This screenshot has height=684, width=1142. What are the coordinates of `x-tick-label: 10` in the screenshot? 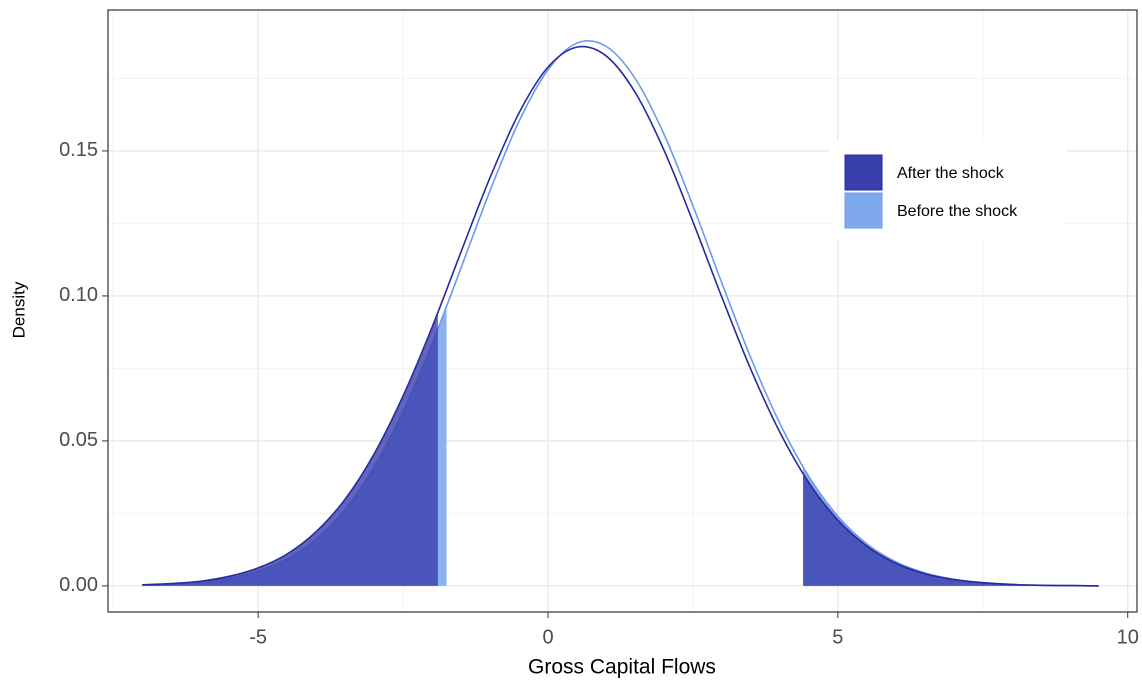 It's located at (1128, 637).